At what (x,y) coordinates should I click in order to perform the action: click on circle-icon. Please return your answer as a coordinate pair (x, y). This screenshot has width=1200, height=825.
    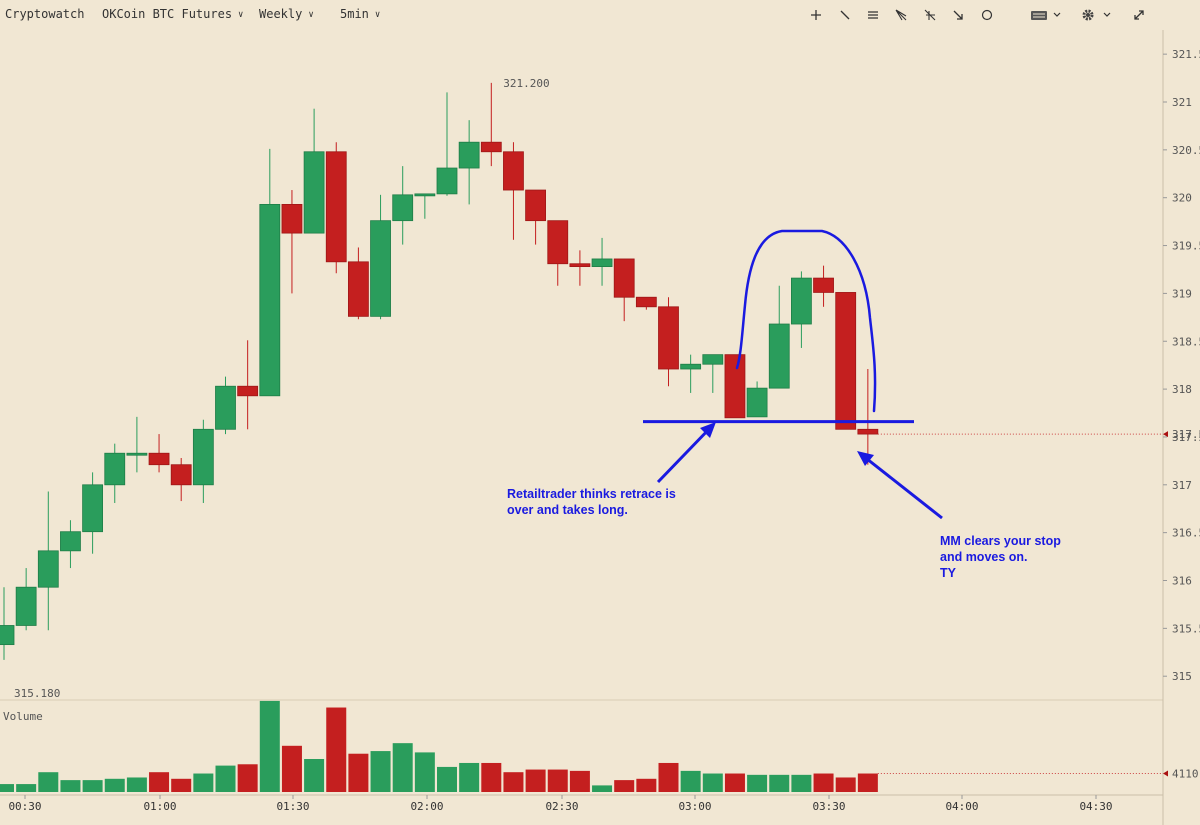
    Looking at the image, I should click on (987, 15).